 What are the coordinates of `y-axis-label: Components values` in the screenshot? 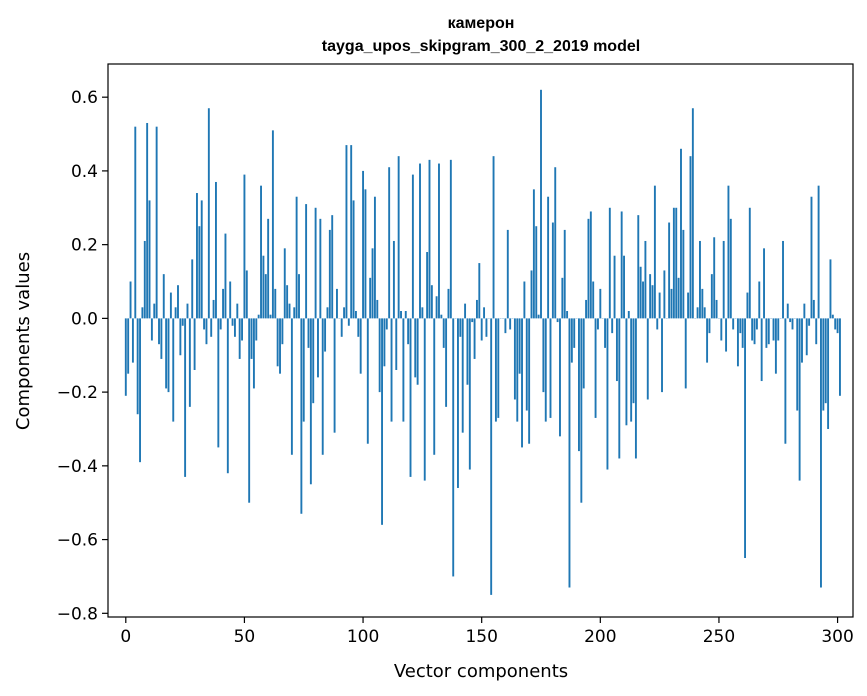 It's located at (23, 341).